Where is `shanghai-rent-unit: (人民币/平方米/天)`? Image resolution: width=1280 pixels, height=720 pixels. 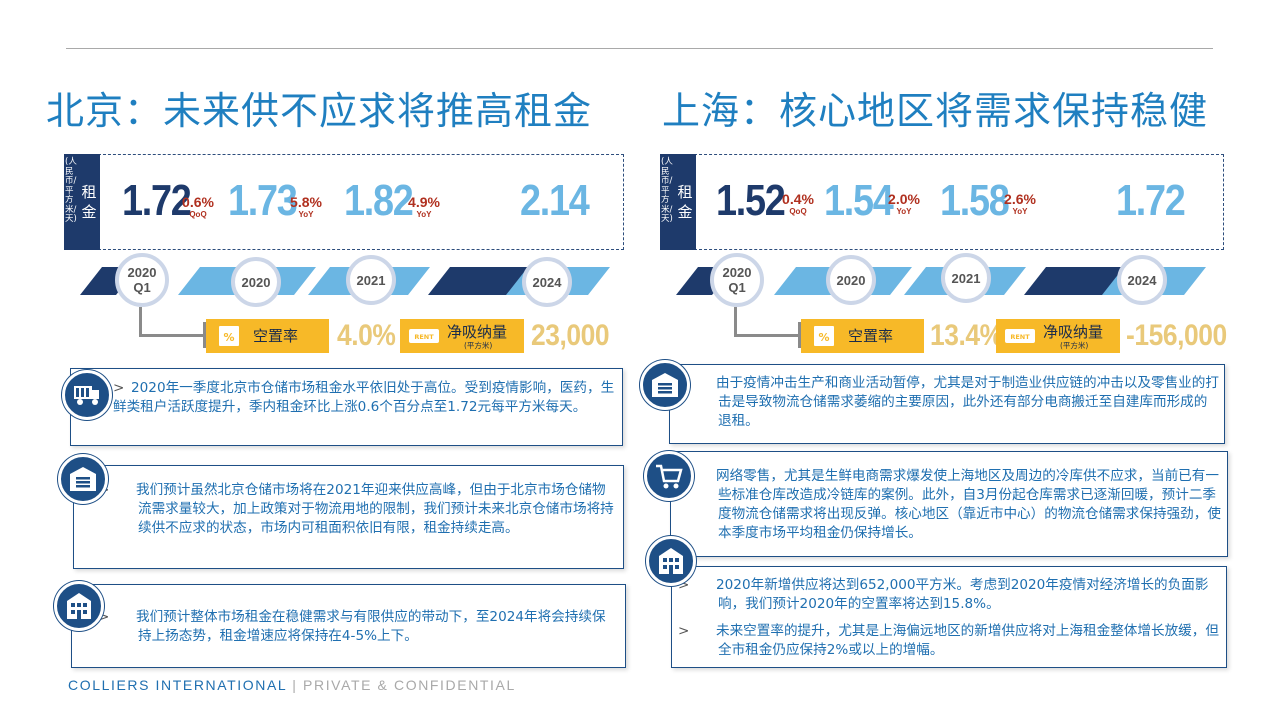 shanghai-rent-unit: (人民币/平方米/天) is located at coordinates (667, 190).